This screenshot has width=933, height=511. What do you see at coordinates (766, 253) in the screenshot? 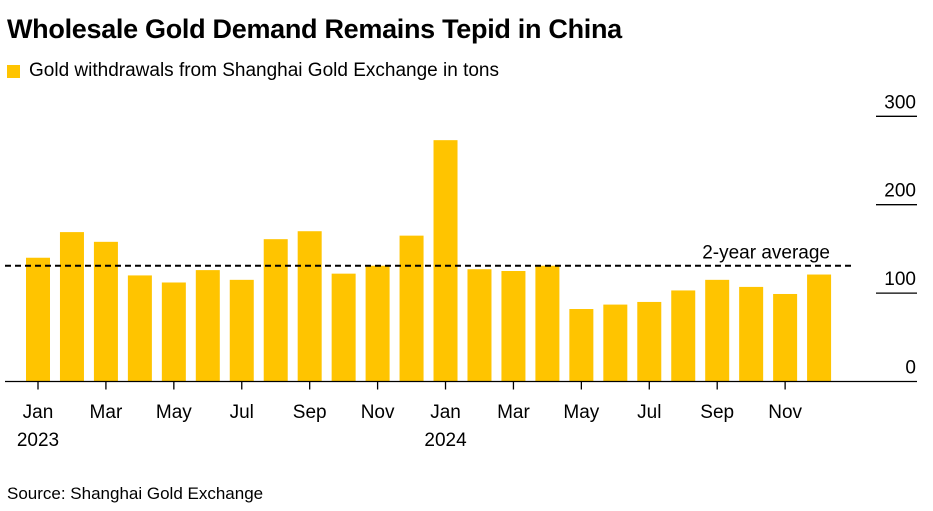
I see `average-label: 2-year average` at bounding box center [766, 253].